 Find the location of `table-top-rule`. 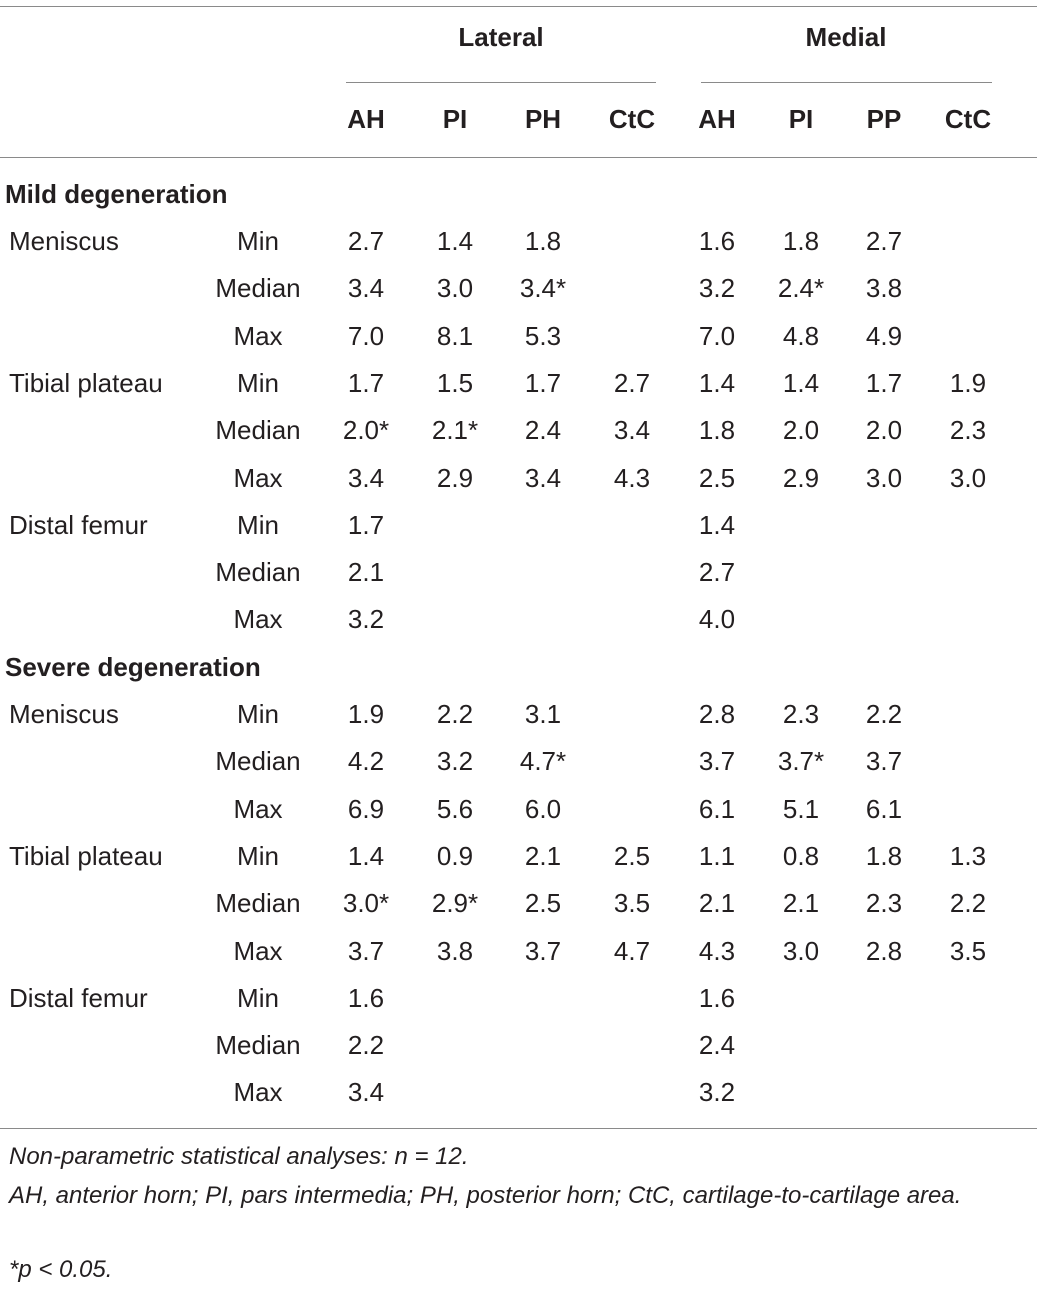

table-top-rule is located at coordinates (518, 6).